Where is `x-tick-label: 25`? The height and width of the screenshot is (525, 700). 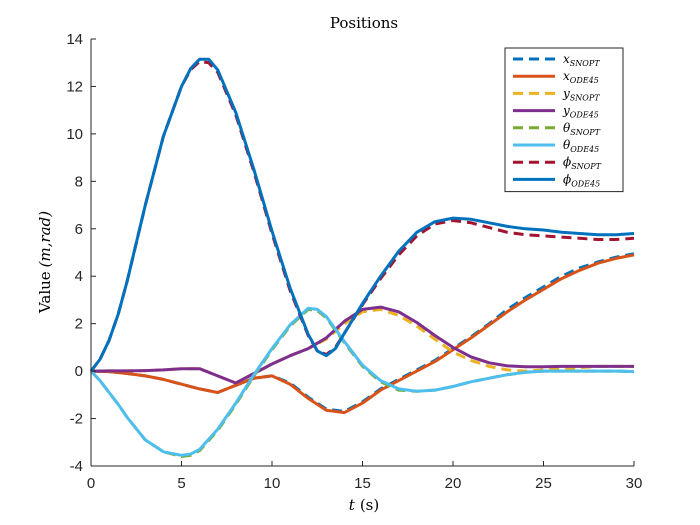 x-tick-label: 25 is located at coordinates (543, 483).